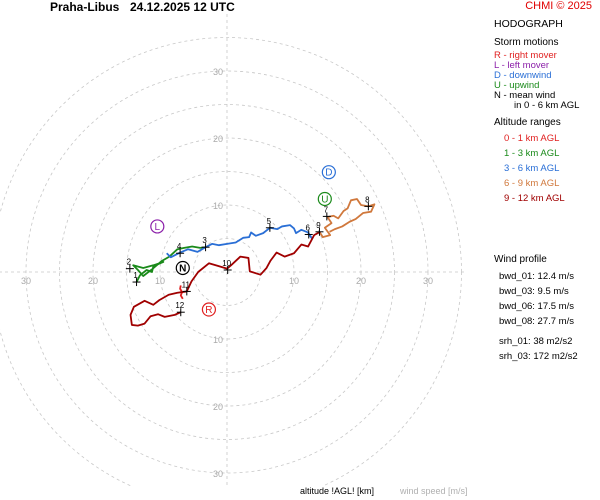 The width and height of the screenshot is (600, 500). Describe the element at coordinates (218, 139) in the screenshot. I see `ring-label-top-20: 20` at that location.